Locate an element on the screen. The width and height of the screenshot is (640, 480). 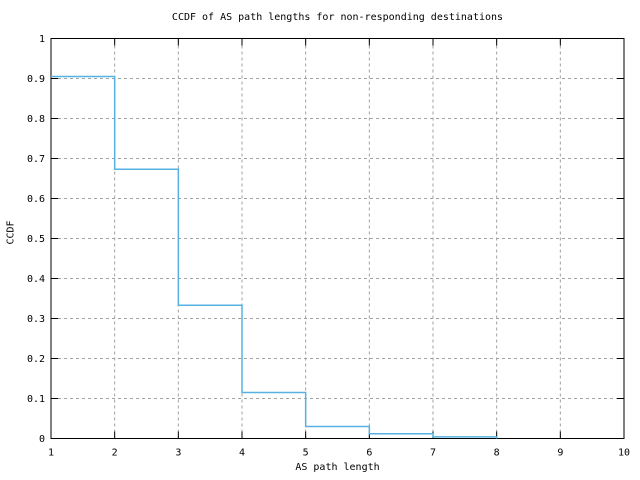
x-tick-label: 3 is located at coordinates (178, 453).